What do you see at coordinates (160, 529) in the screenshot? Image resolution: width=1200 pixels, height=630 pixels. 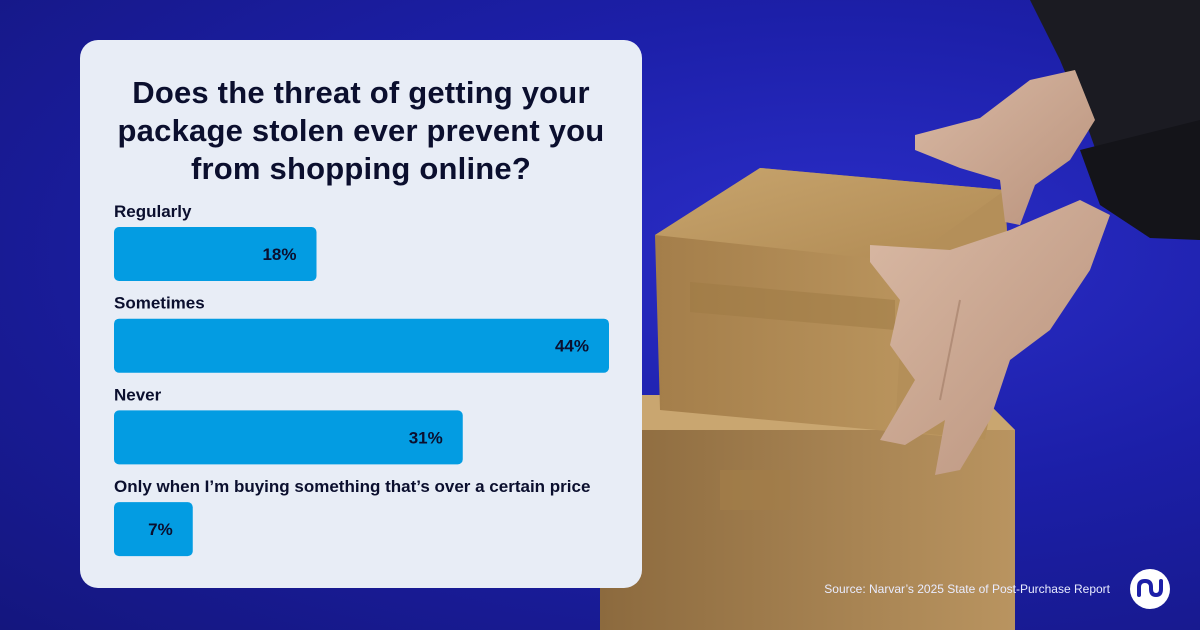 I see `value-label: 7%` at bounding box center [160, 529].